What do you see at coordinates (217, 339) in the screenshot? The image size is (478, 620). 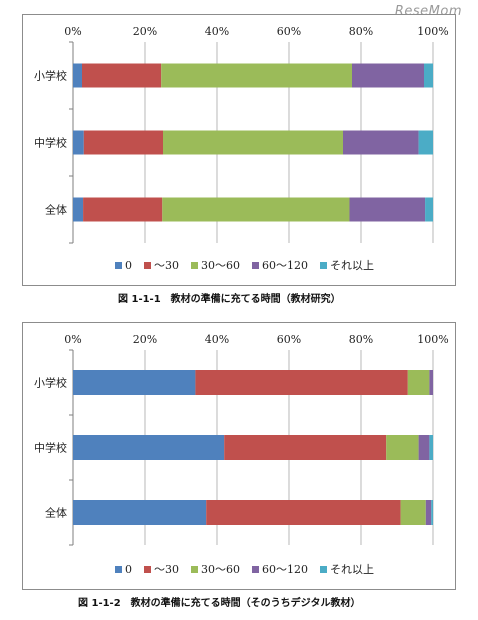 I see `chart2-tick-label: 40%` at bounding box center [217, 339].